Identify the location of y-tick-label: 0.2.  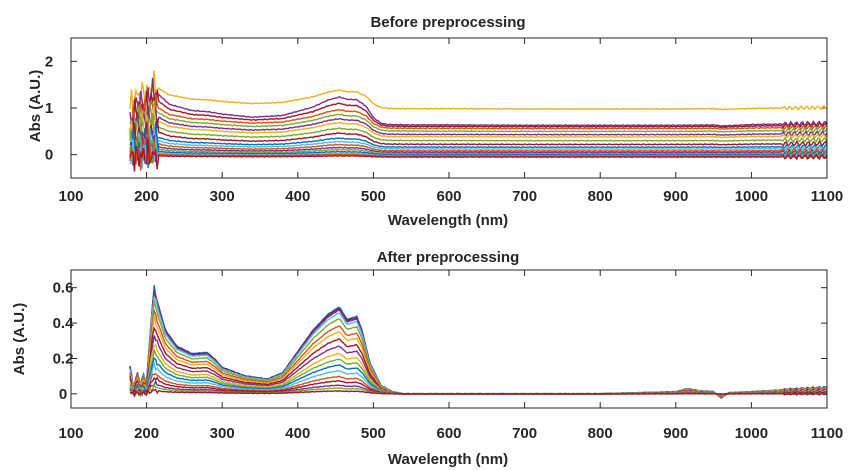
(63, 358).